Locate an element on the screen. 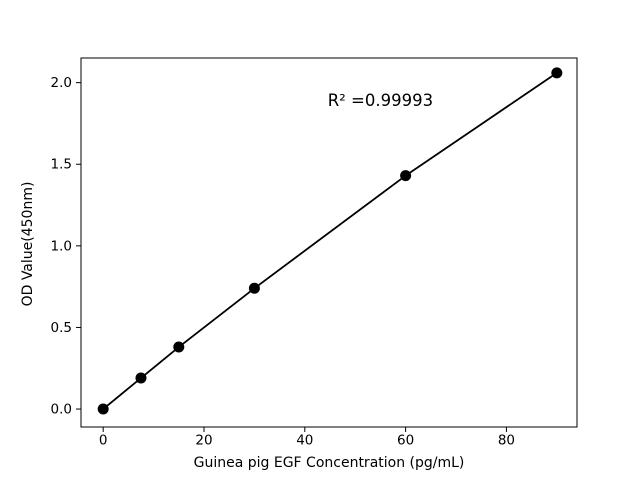 This screenshot has height=480, width=640. y-tick-label: 0.5 is located at coordinates (61, 328).